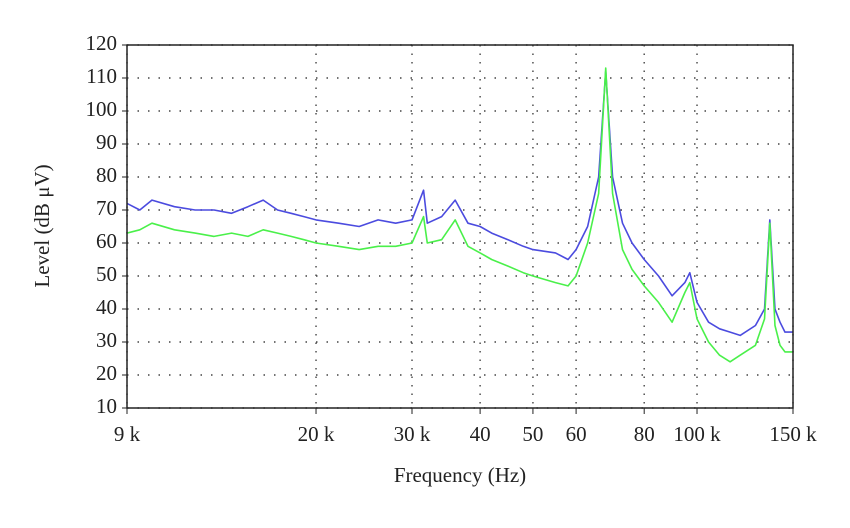 The width and height of the screenshot is (850, 528). I want to click on x-tick-label: 20 k, so click(316, 434).